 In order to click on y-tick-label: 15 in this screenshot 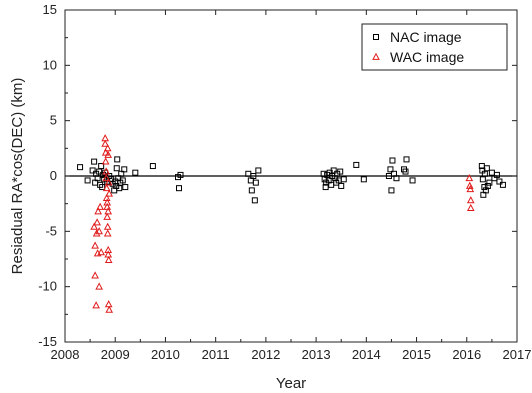, I will do `click(50, 9)`.